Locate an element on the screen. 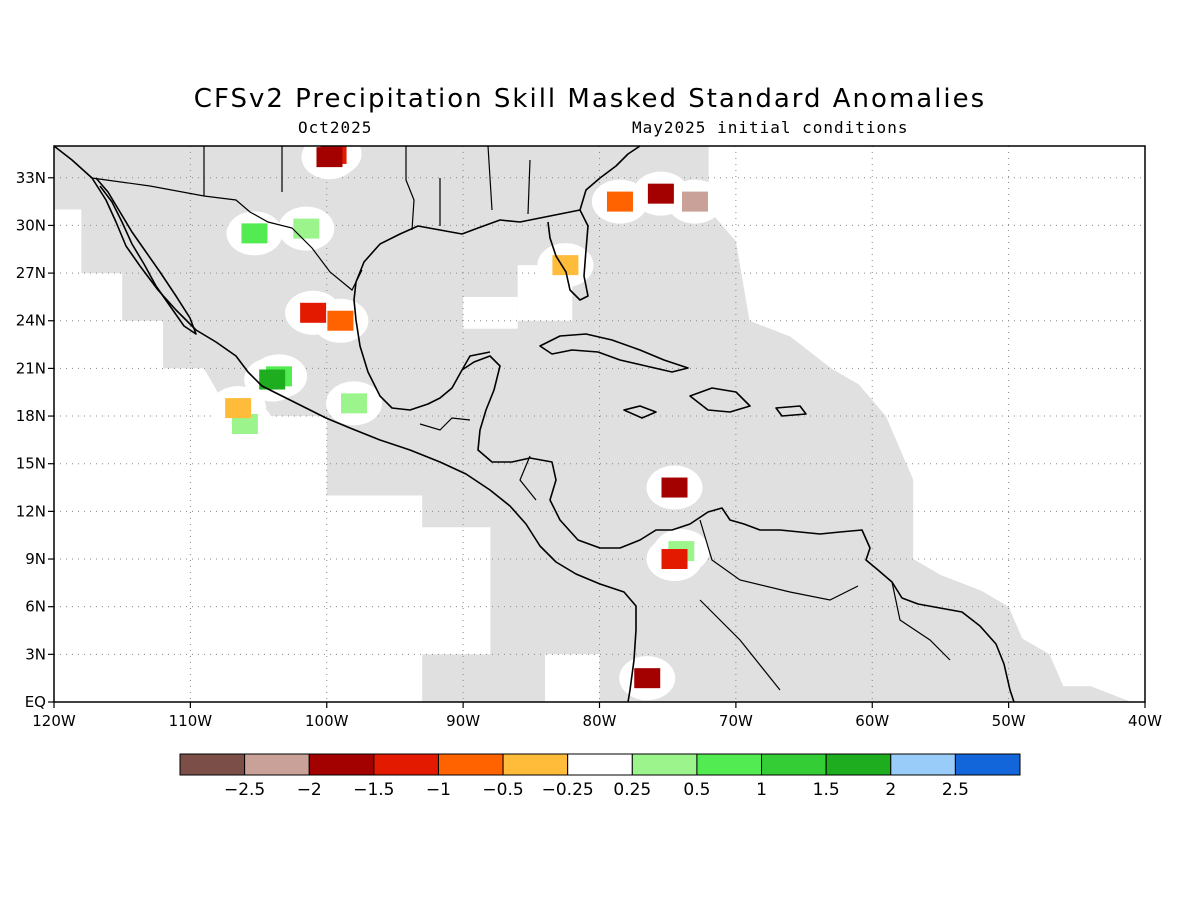 The width and height of the screenshot is (1200, 900). x-tick-label: 90W is located at coordinates (463, 721).